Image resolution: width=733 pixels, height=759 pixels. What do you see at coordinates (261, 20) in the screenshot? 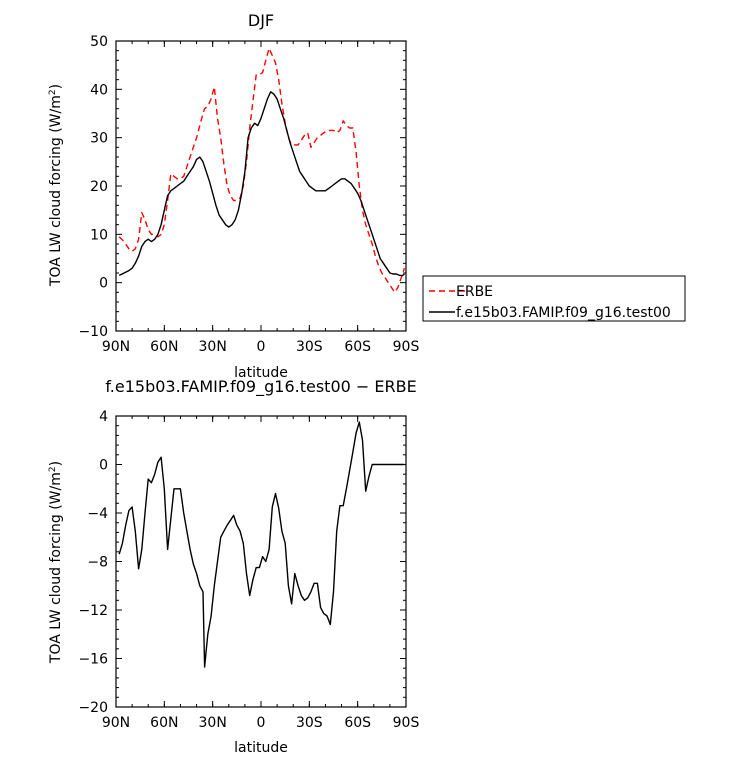
I see `top-chart-title: DJF` at bounding box center [261, 20].